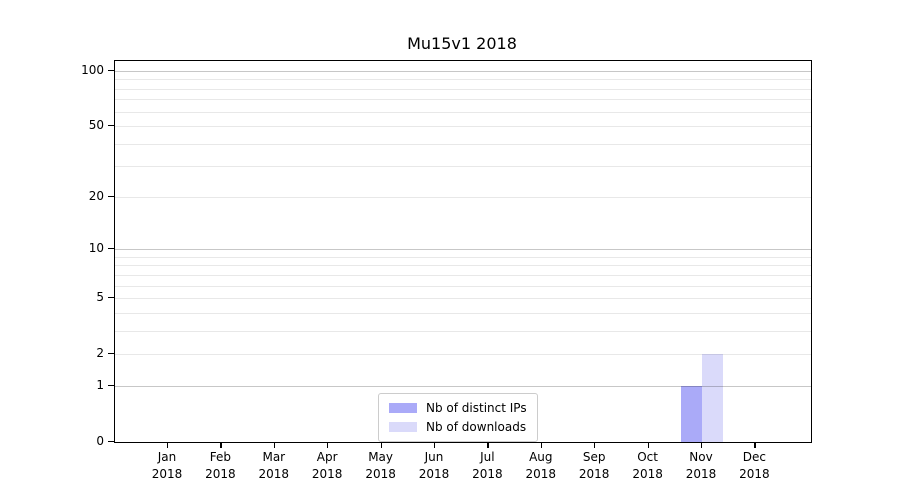  I want to click on y-tick-label: 0, so click(100, 441).